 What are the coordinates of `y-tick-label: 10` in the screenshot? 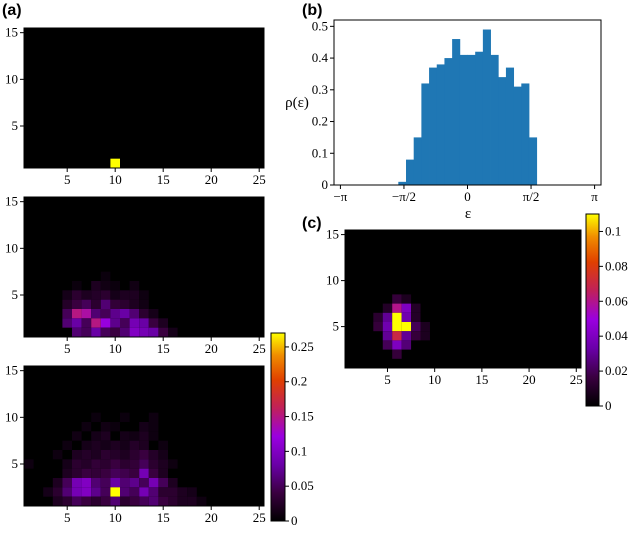 It's located at (11, 78).